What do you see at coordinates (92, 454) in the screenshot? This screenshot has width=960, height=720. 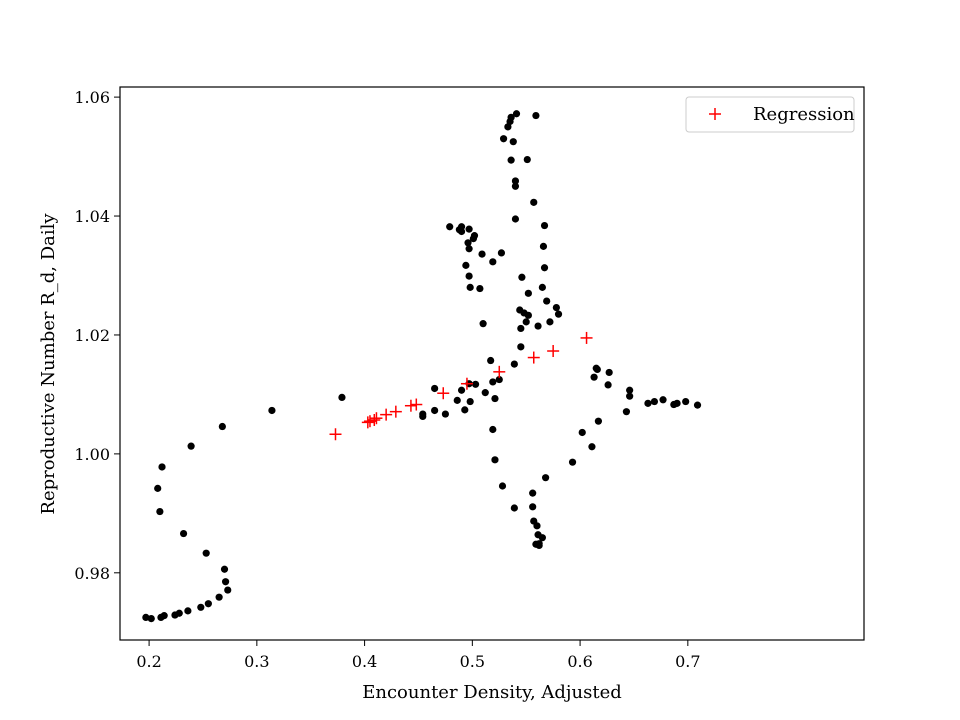 I see `y-tick-label: 1.00` at bounding box center [92, 454].